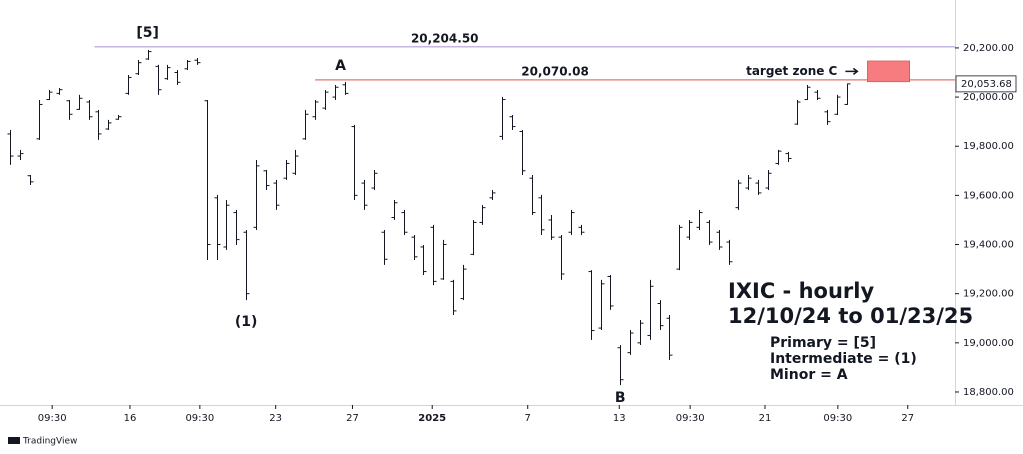  I want to click on wave-label: (1), so click(246, 322).